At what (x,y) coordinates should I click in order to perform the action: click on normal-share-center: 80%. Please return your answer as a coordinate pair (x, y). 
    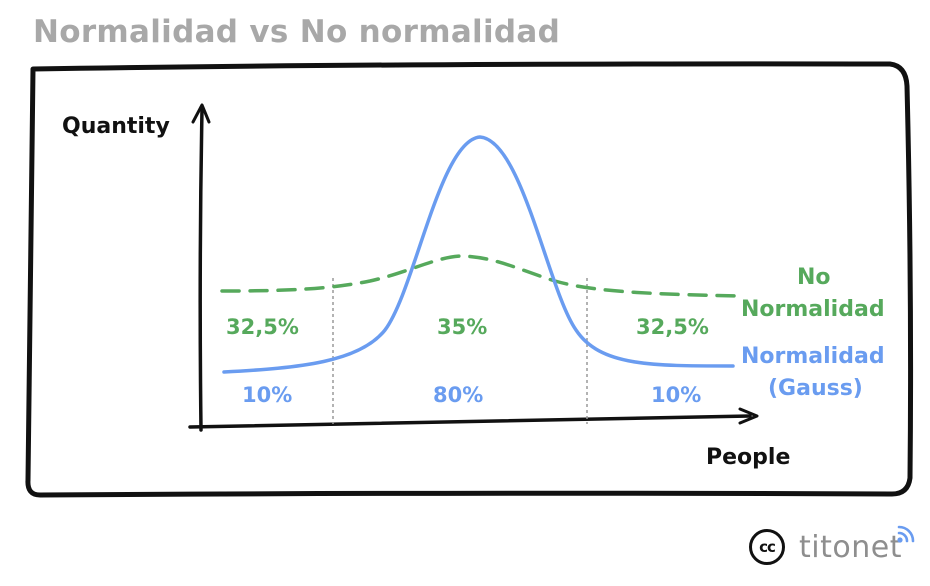
    Looking at the image, I should click on (458, 395).